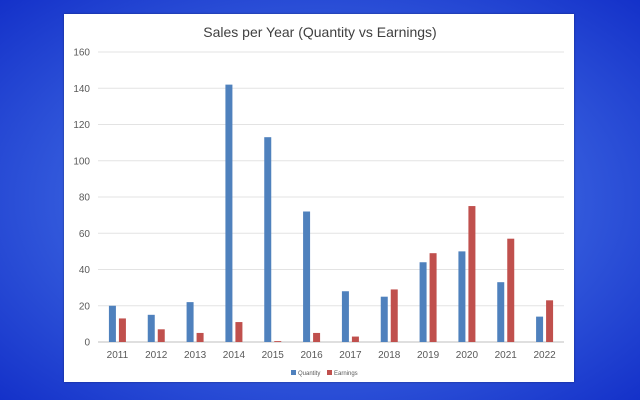  I want to click on chart-title: Sales per Year (Quantity vs Earnings), so click(319, 32).